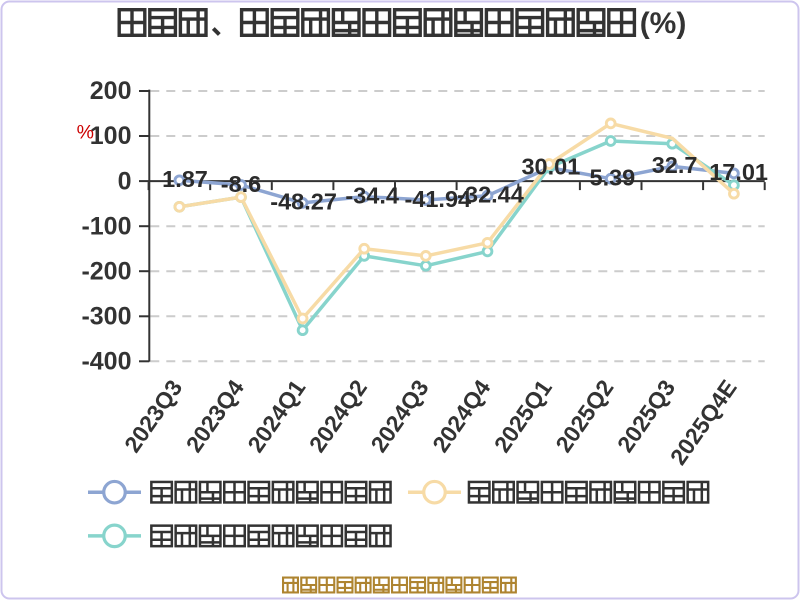 This screenshot has width=800, height=600. Describe the element at coordinates (437, 199) in the screenshot. I see `svg-text: -41.94` at that location.